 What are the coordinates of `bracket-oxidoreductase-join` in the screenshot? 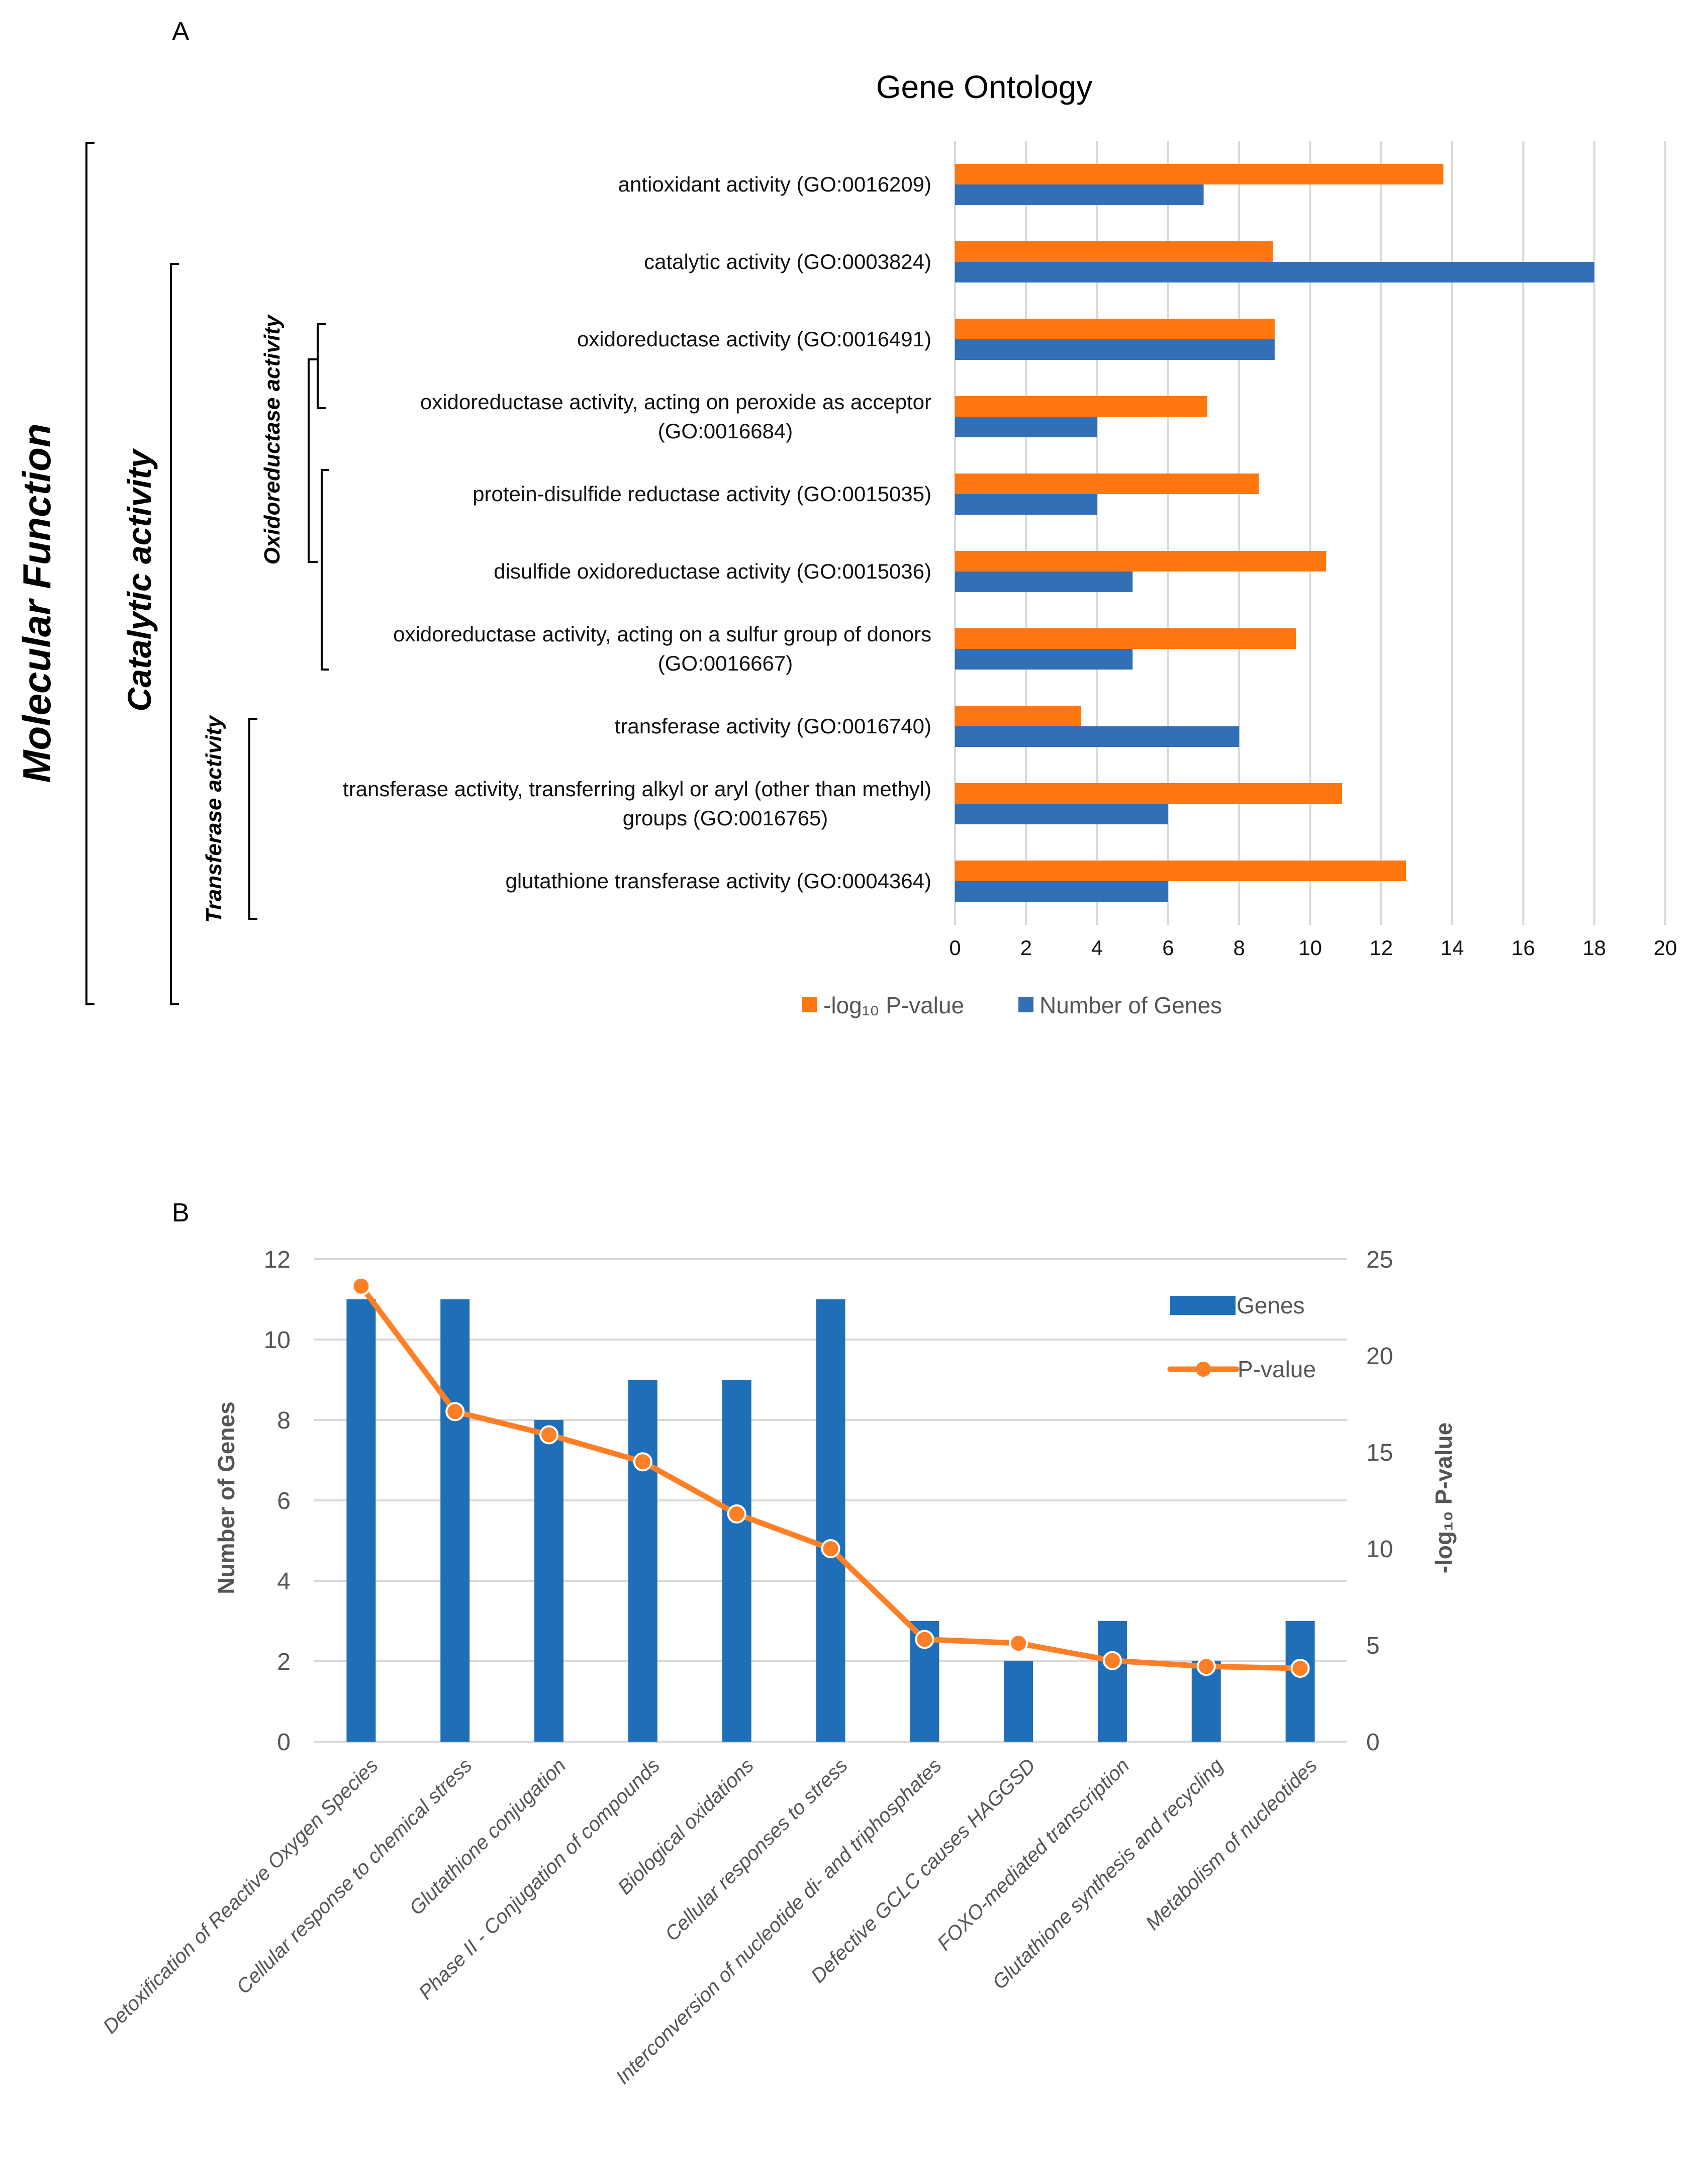 It's located at (313, 460).